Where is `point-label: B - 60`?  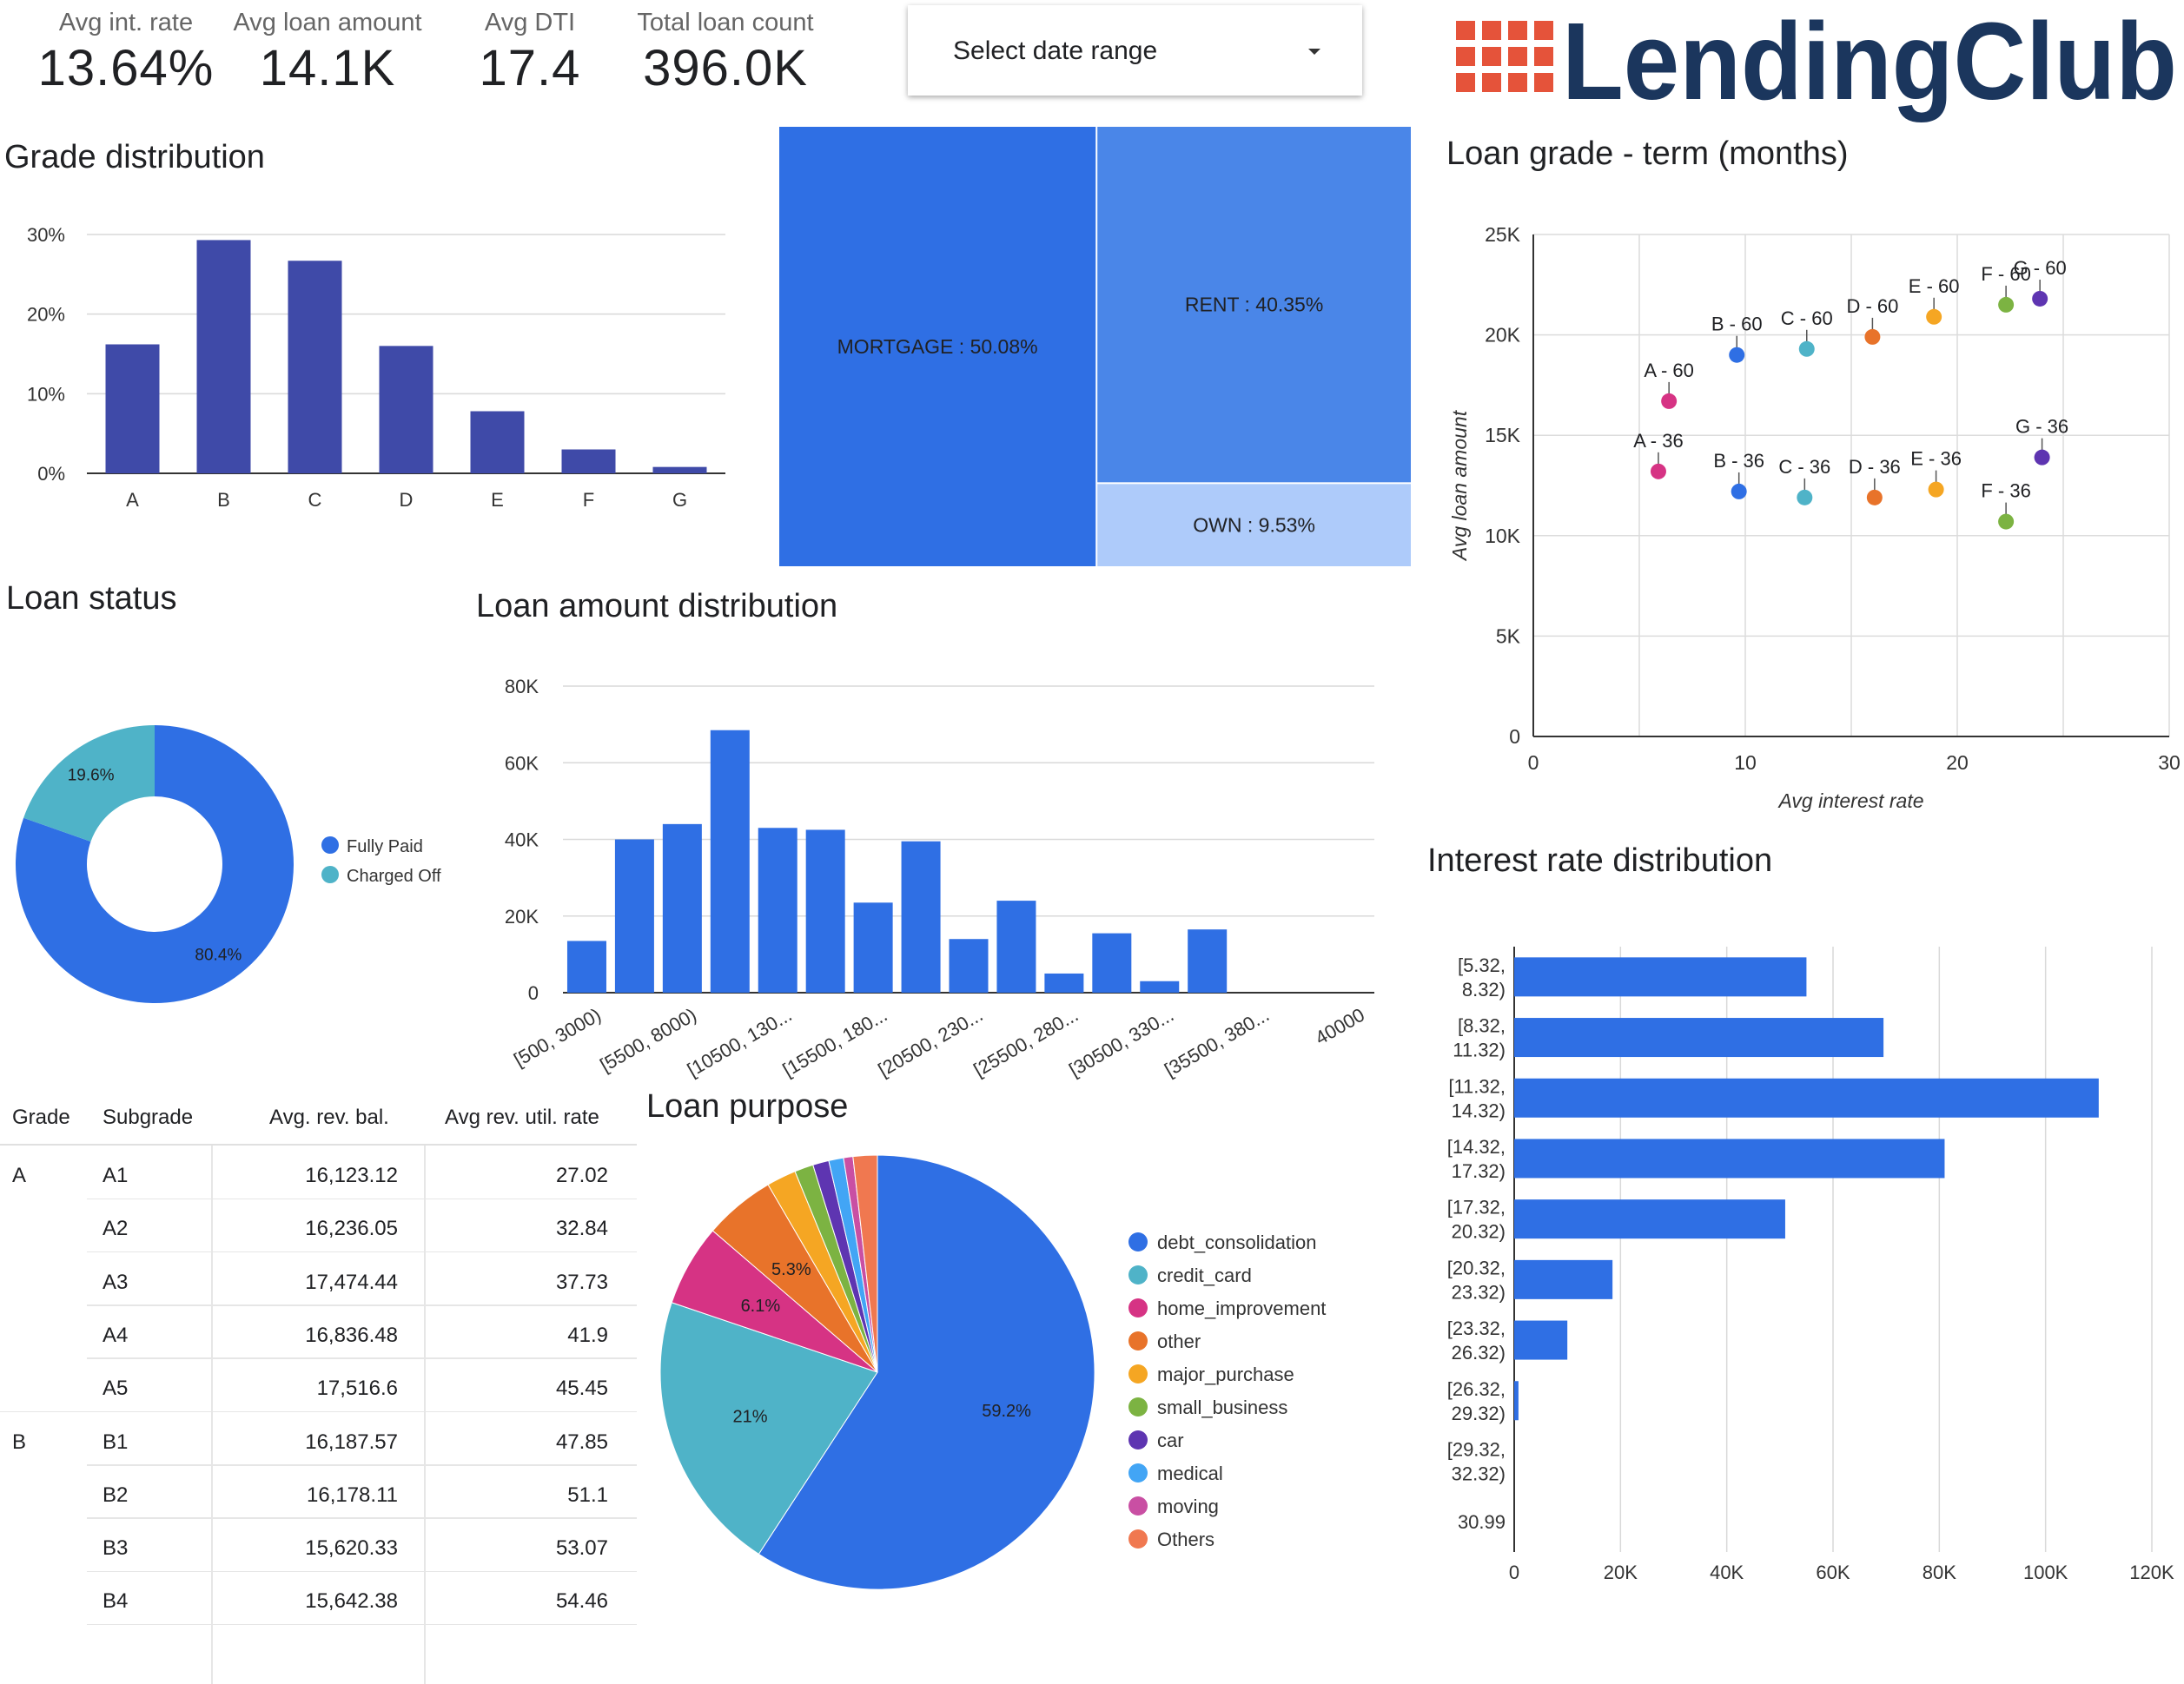
point-label: B - 60 is located at coordinates (1737, 324).